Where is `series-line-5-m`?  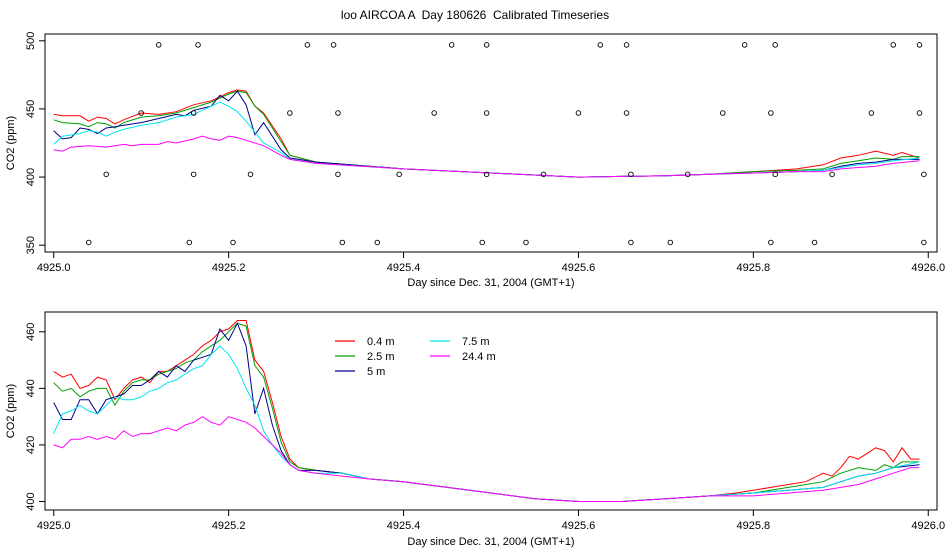
series-line-5-m is located at coordinates (486, 134).